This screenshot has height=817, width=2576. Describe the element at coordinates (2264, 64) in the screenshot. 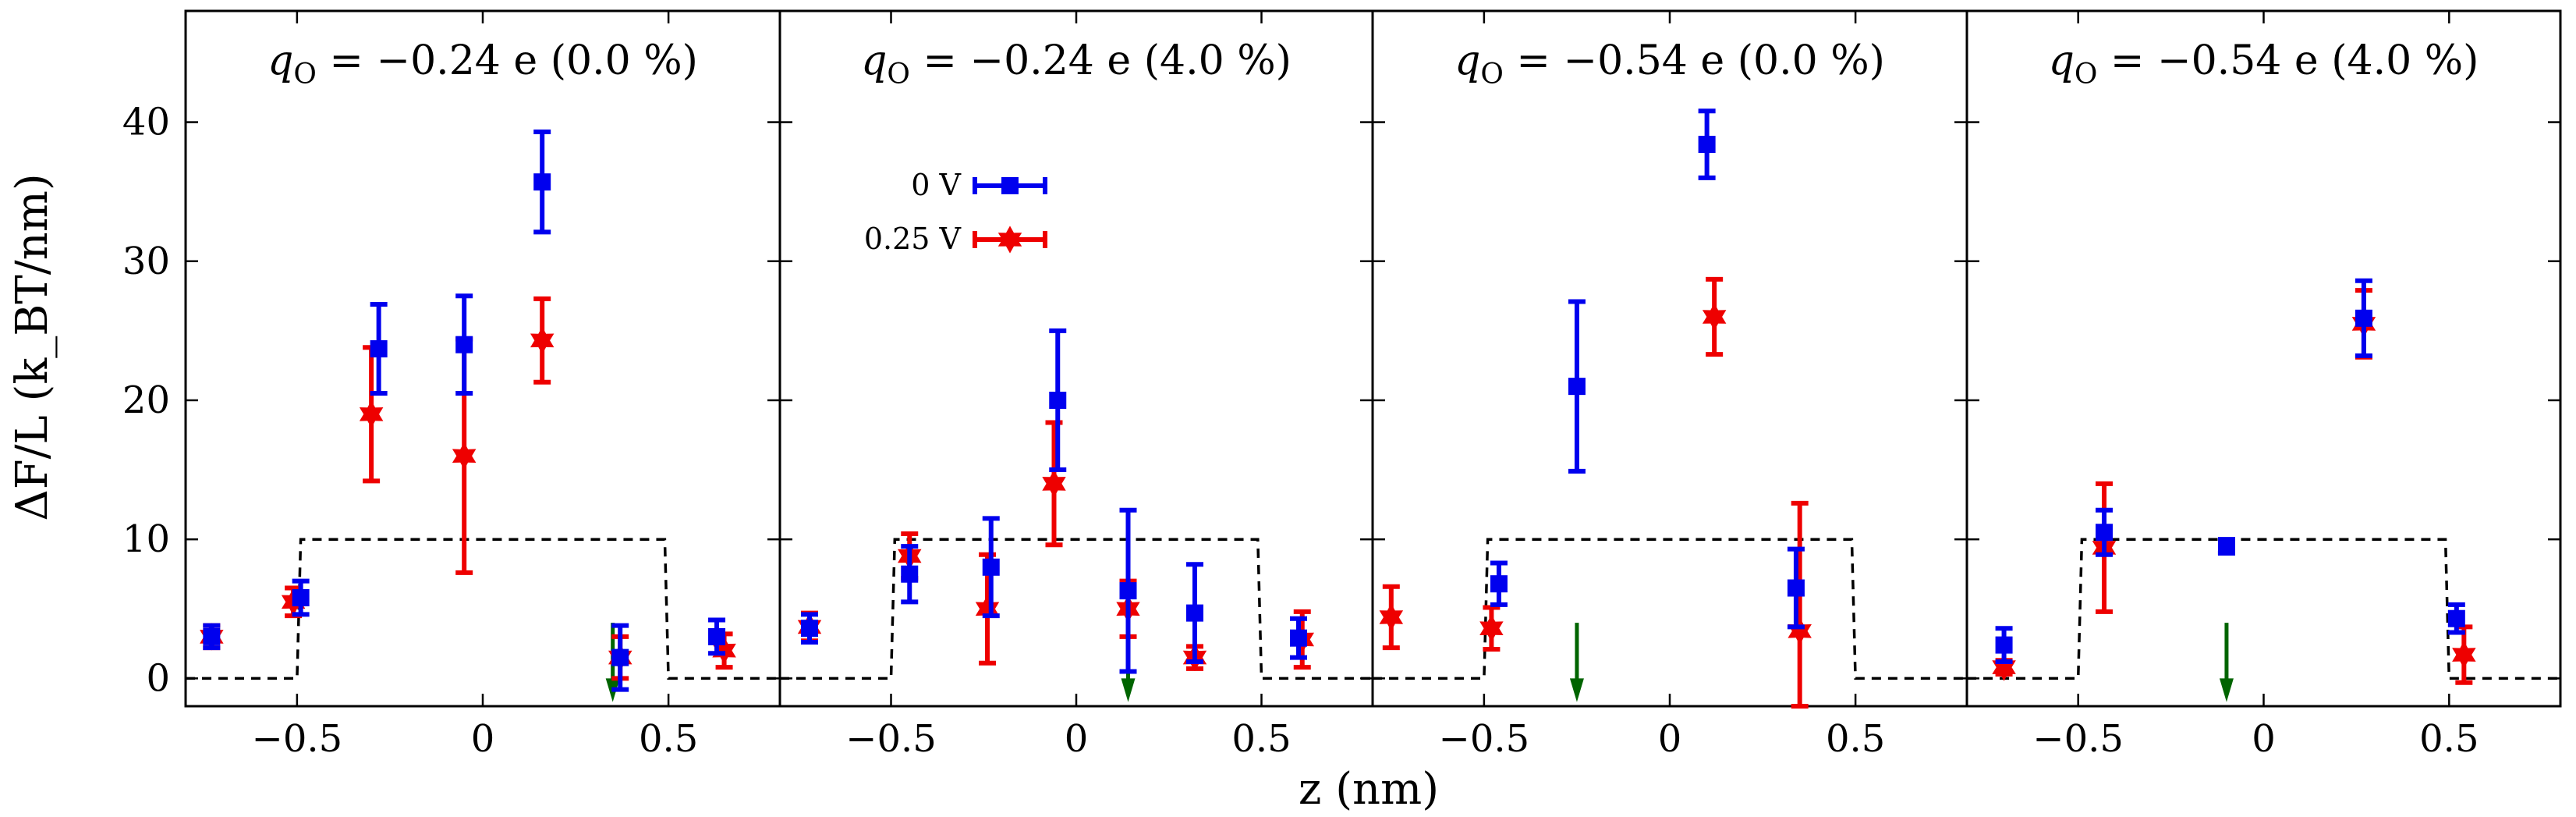

I see `panel-title: qO = −0.54 e (4.0 %)` at that location.